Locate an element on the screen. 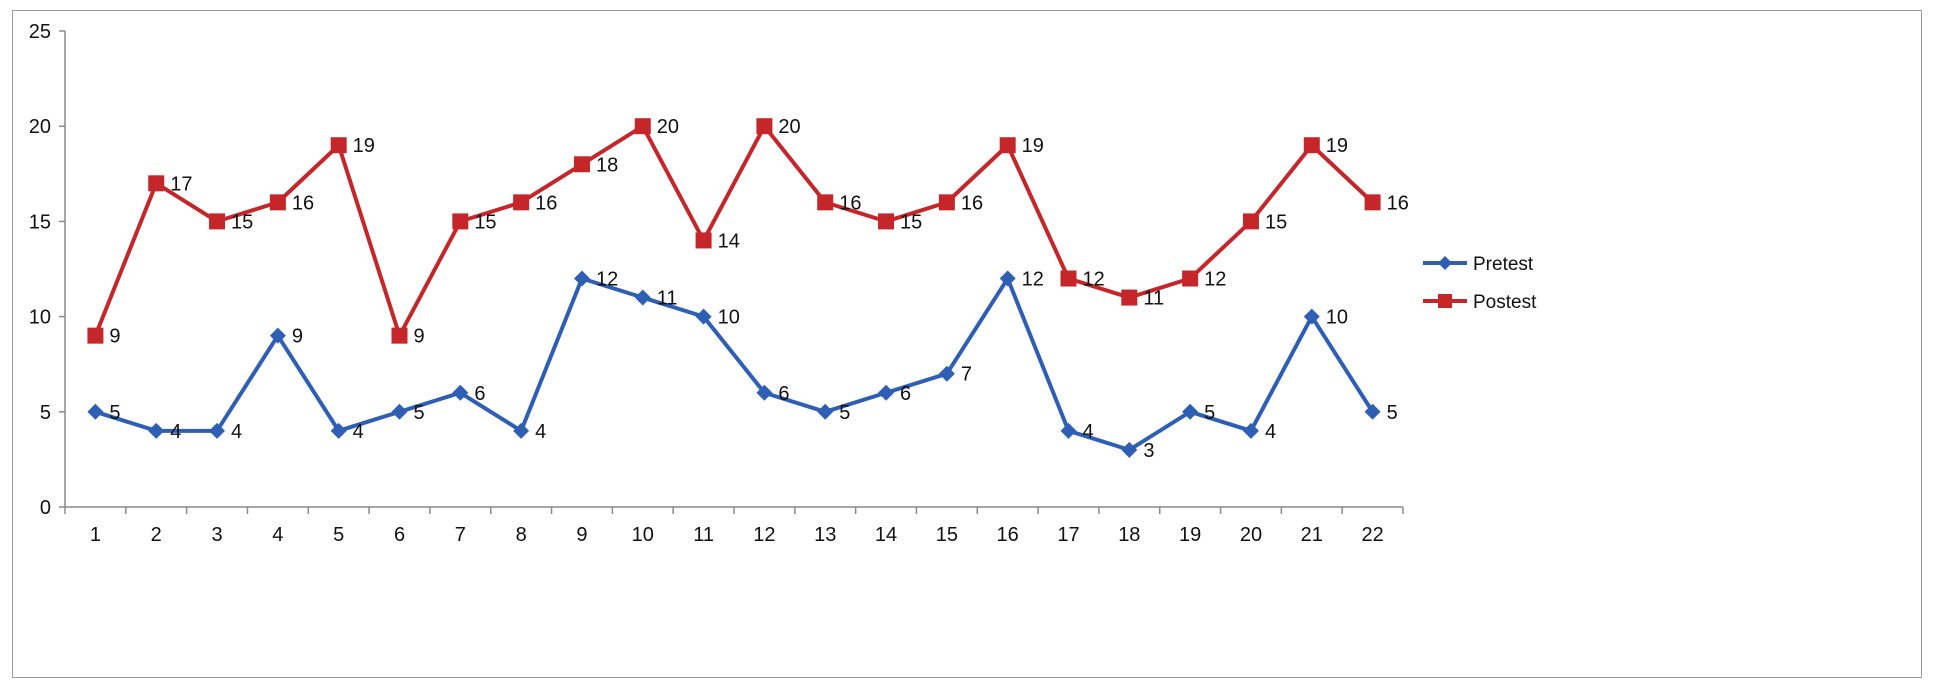 The height and width of the screenshot is (688, 1934). postest-data-label: 17 is located at coordinates (181, 184).